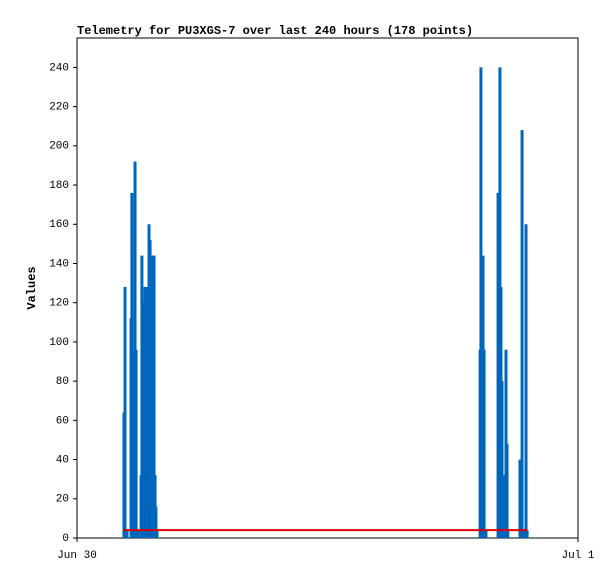  I want to click on y-tick-label: 100, so click(59, 343).